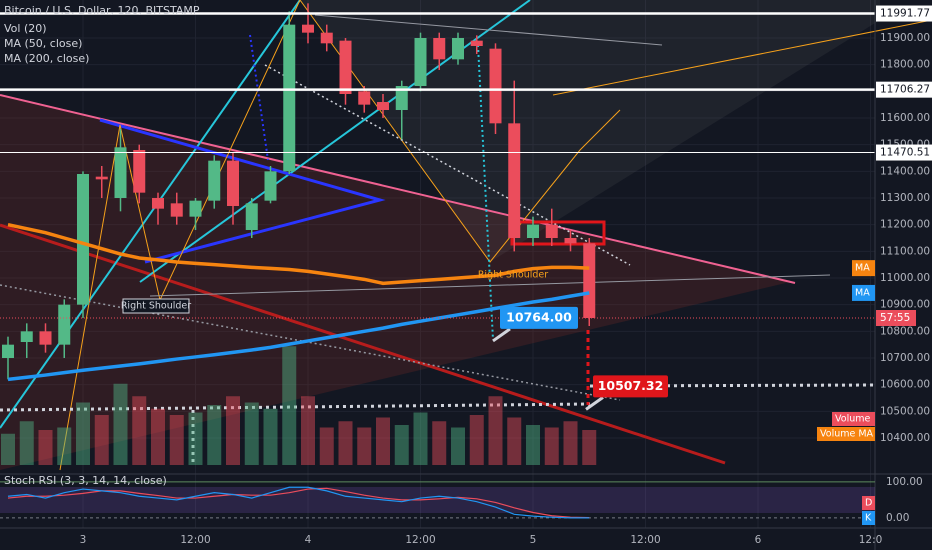  I want to click on stoch-layer, so click(437, 500).